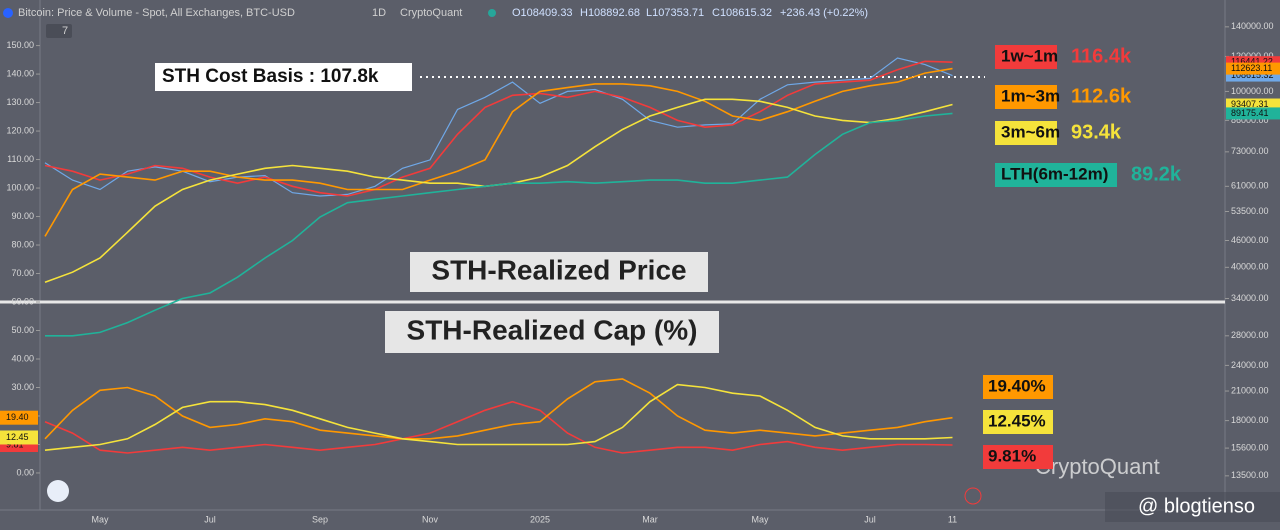  What do you see at coordinates (1252, 75) in the screenshot?
I see `y2-value-label: 108615.32` at bounding box center [1252, 75].